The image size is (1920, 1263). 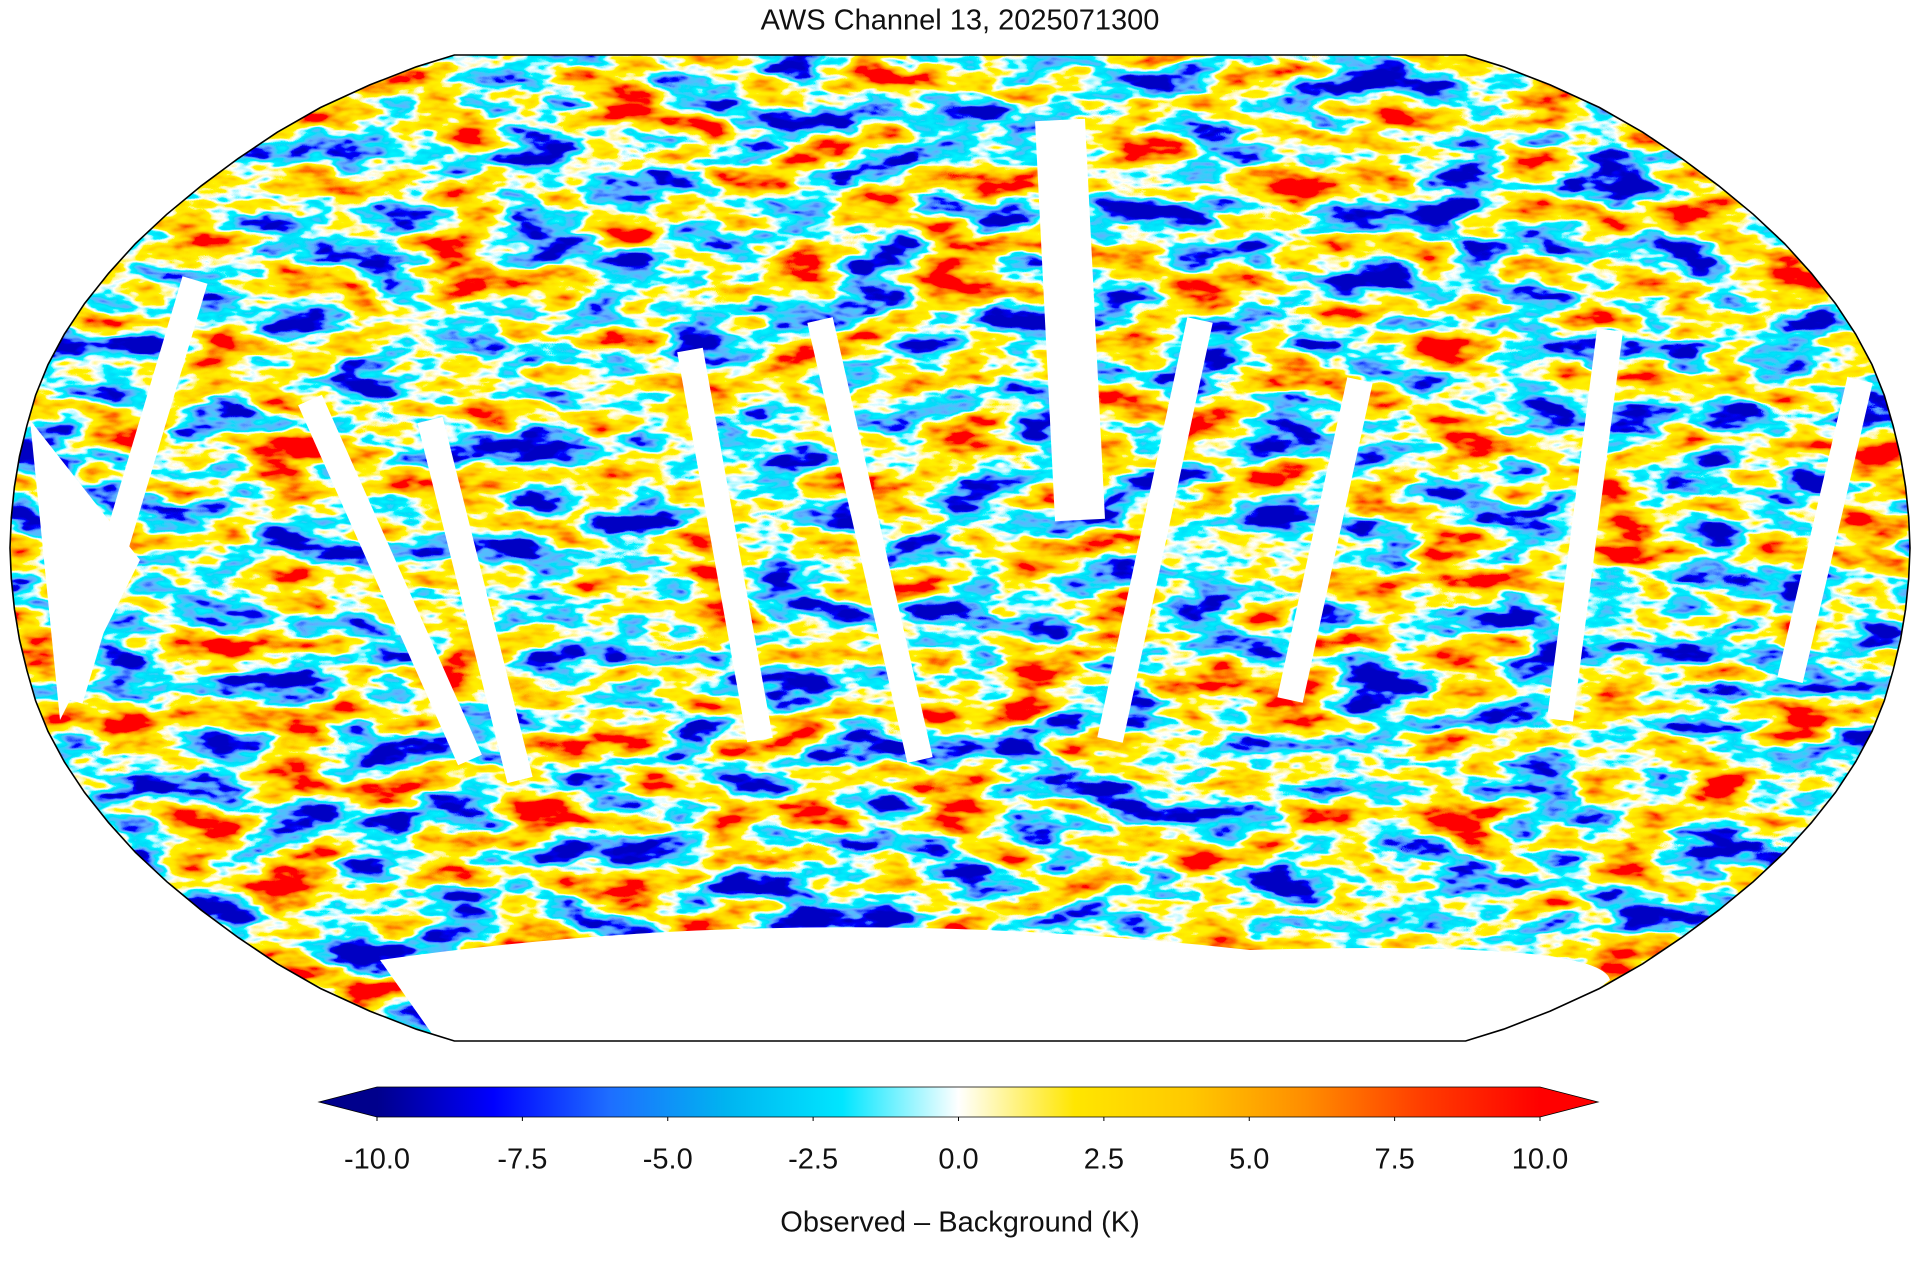 I want to click on colorbar-extend-high, so click(x=1569, y=1102).